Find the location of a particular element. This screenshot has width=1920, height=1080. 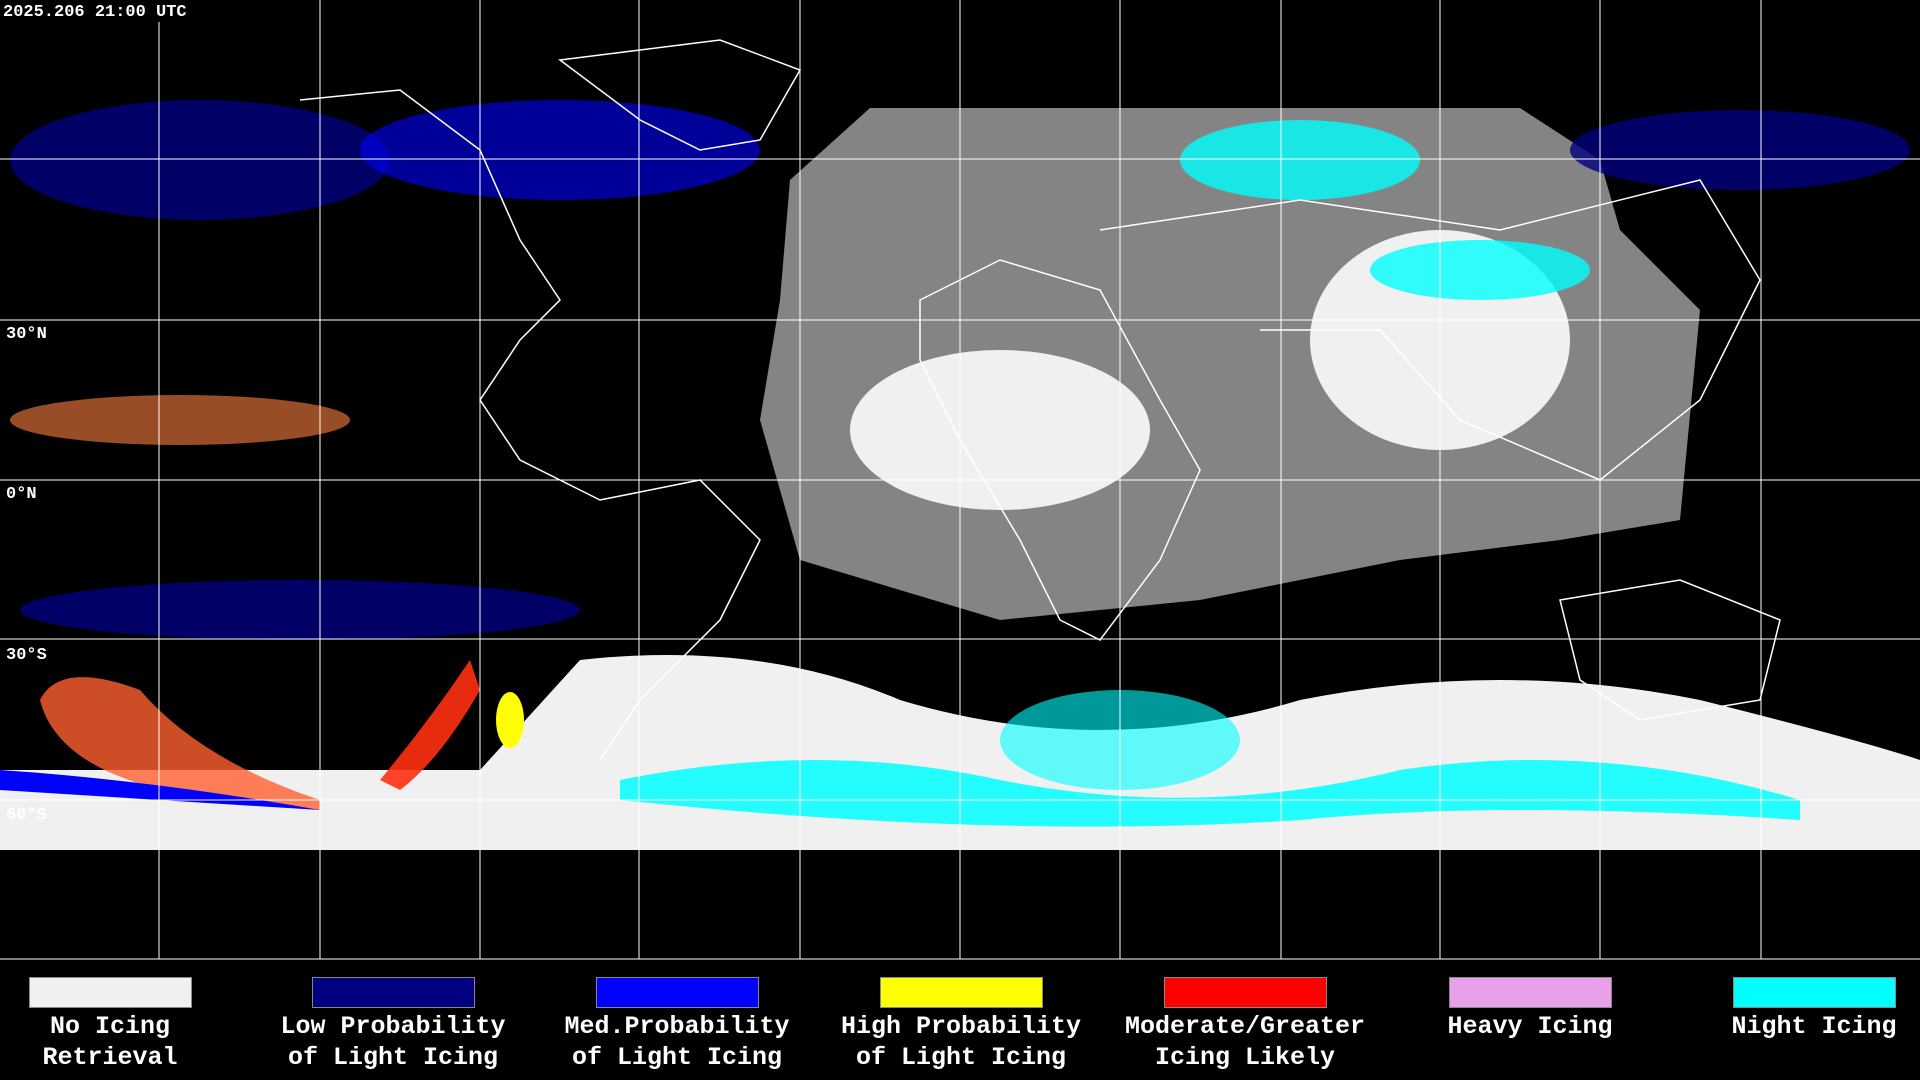

legend-label: Moderate/Greater is located at coordinates (1245, 1026).